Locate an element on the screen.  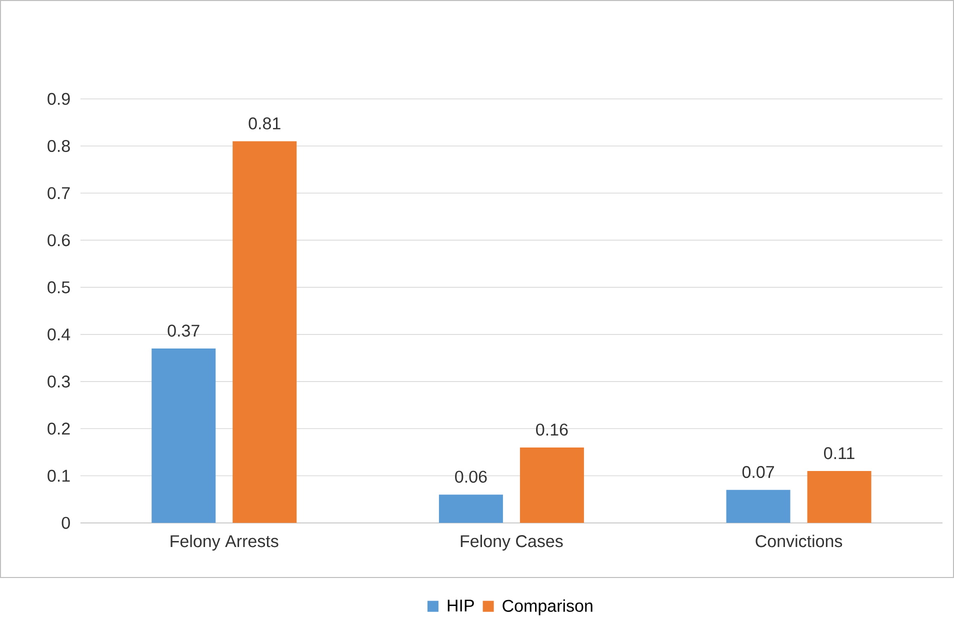
x-tick-label: Felony Arrests is located at coordinates (224, 542).